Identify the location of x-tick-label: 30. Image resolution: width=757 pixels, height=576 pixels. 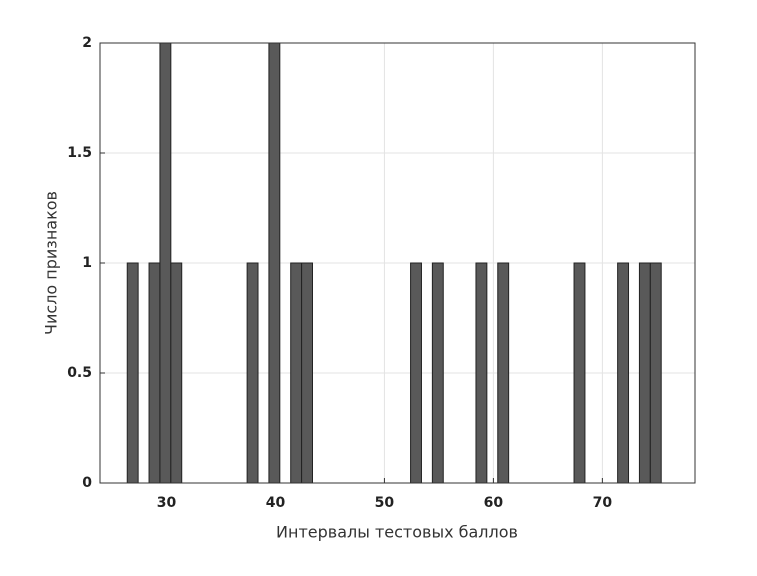
(167, 503).